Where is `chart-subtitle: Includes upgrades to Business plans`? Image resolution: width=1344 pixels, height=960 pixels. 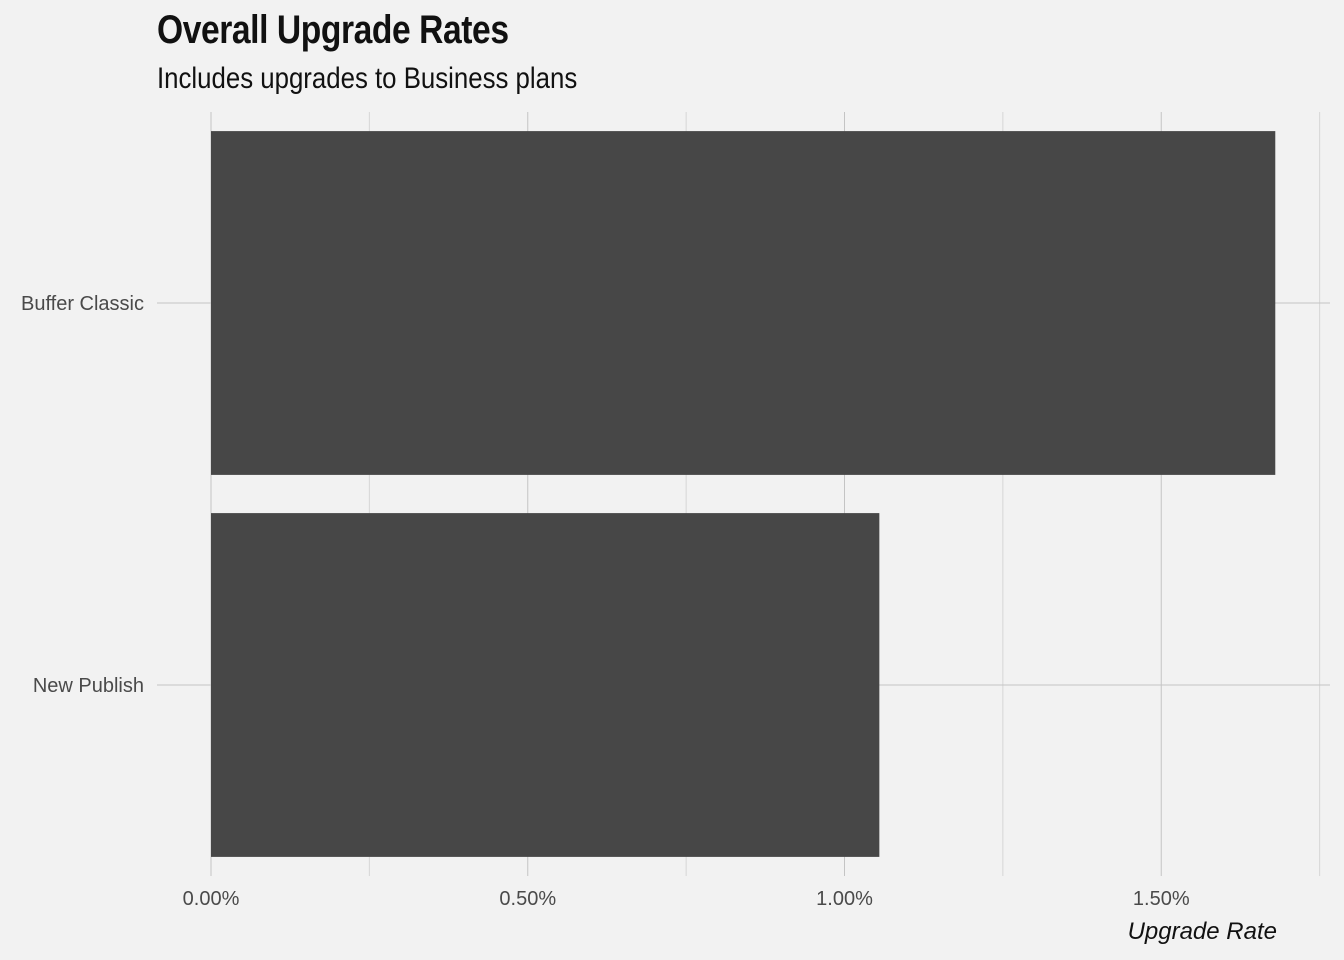 chart-subtitle: Includes upgrades to Business plans is located at coordinates (367, 78).